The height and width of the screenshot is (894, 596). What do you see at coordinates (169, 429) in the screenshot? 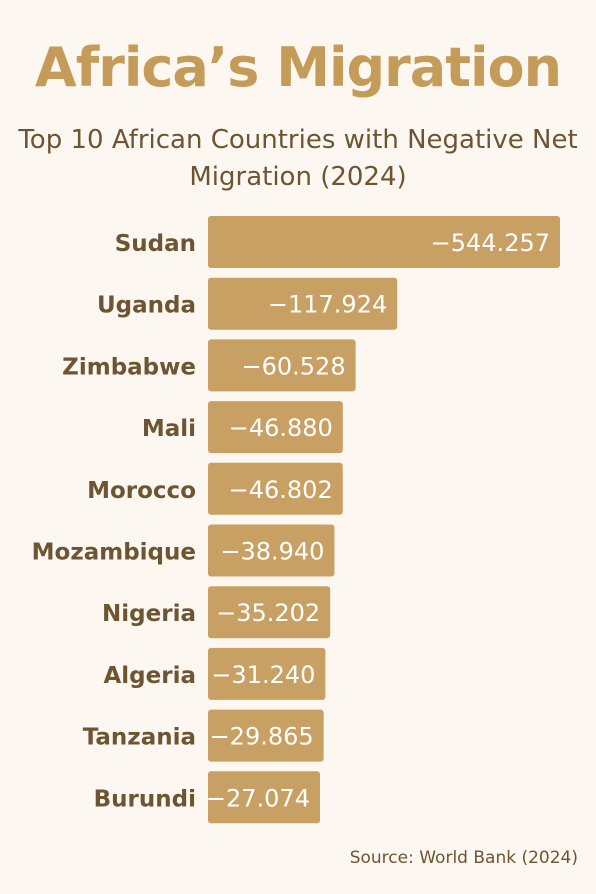
I see `category-label-mali: Mali` at bounding box center [169, 429].